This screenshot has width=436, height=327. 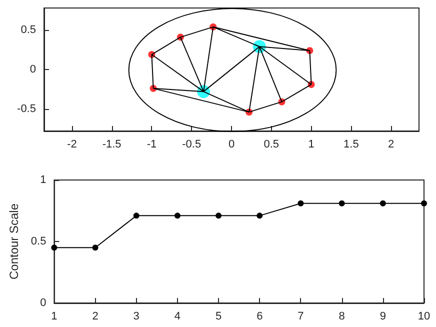 What do you see at coordinates (72, 144) in the screenshot?
I see `x-tick-label: -2` at bounding box center [72, 144].